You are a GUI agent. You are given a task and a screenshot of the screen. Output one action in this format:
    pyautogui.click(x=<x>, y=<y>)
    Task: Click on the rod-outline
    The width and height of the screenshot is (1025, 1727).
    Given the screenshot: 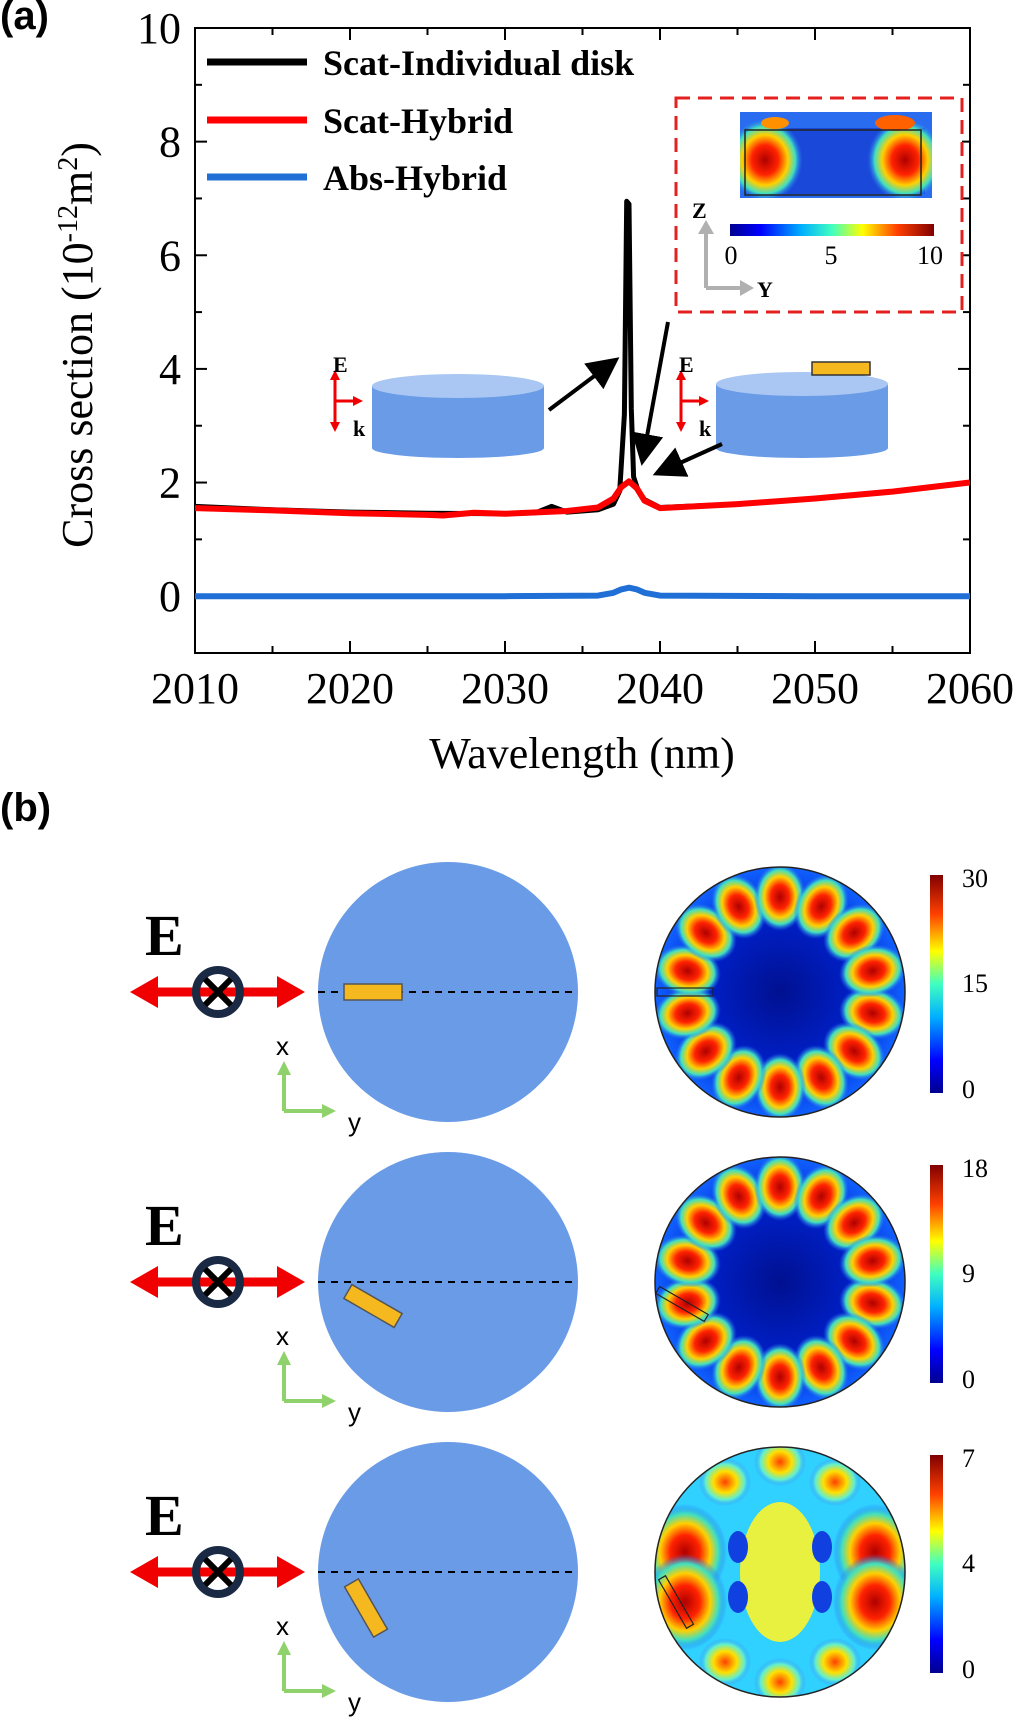 What is the action you would take?
    pyautogui.click(x=685, y=992)
    